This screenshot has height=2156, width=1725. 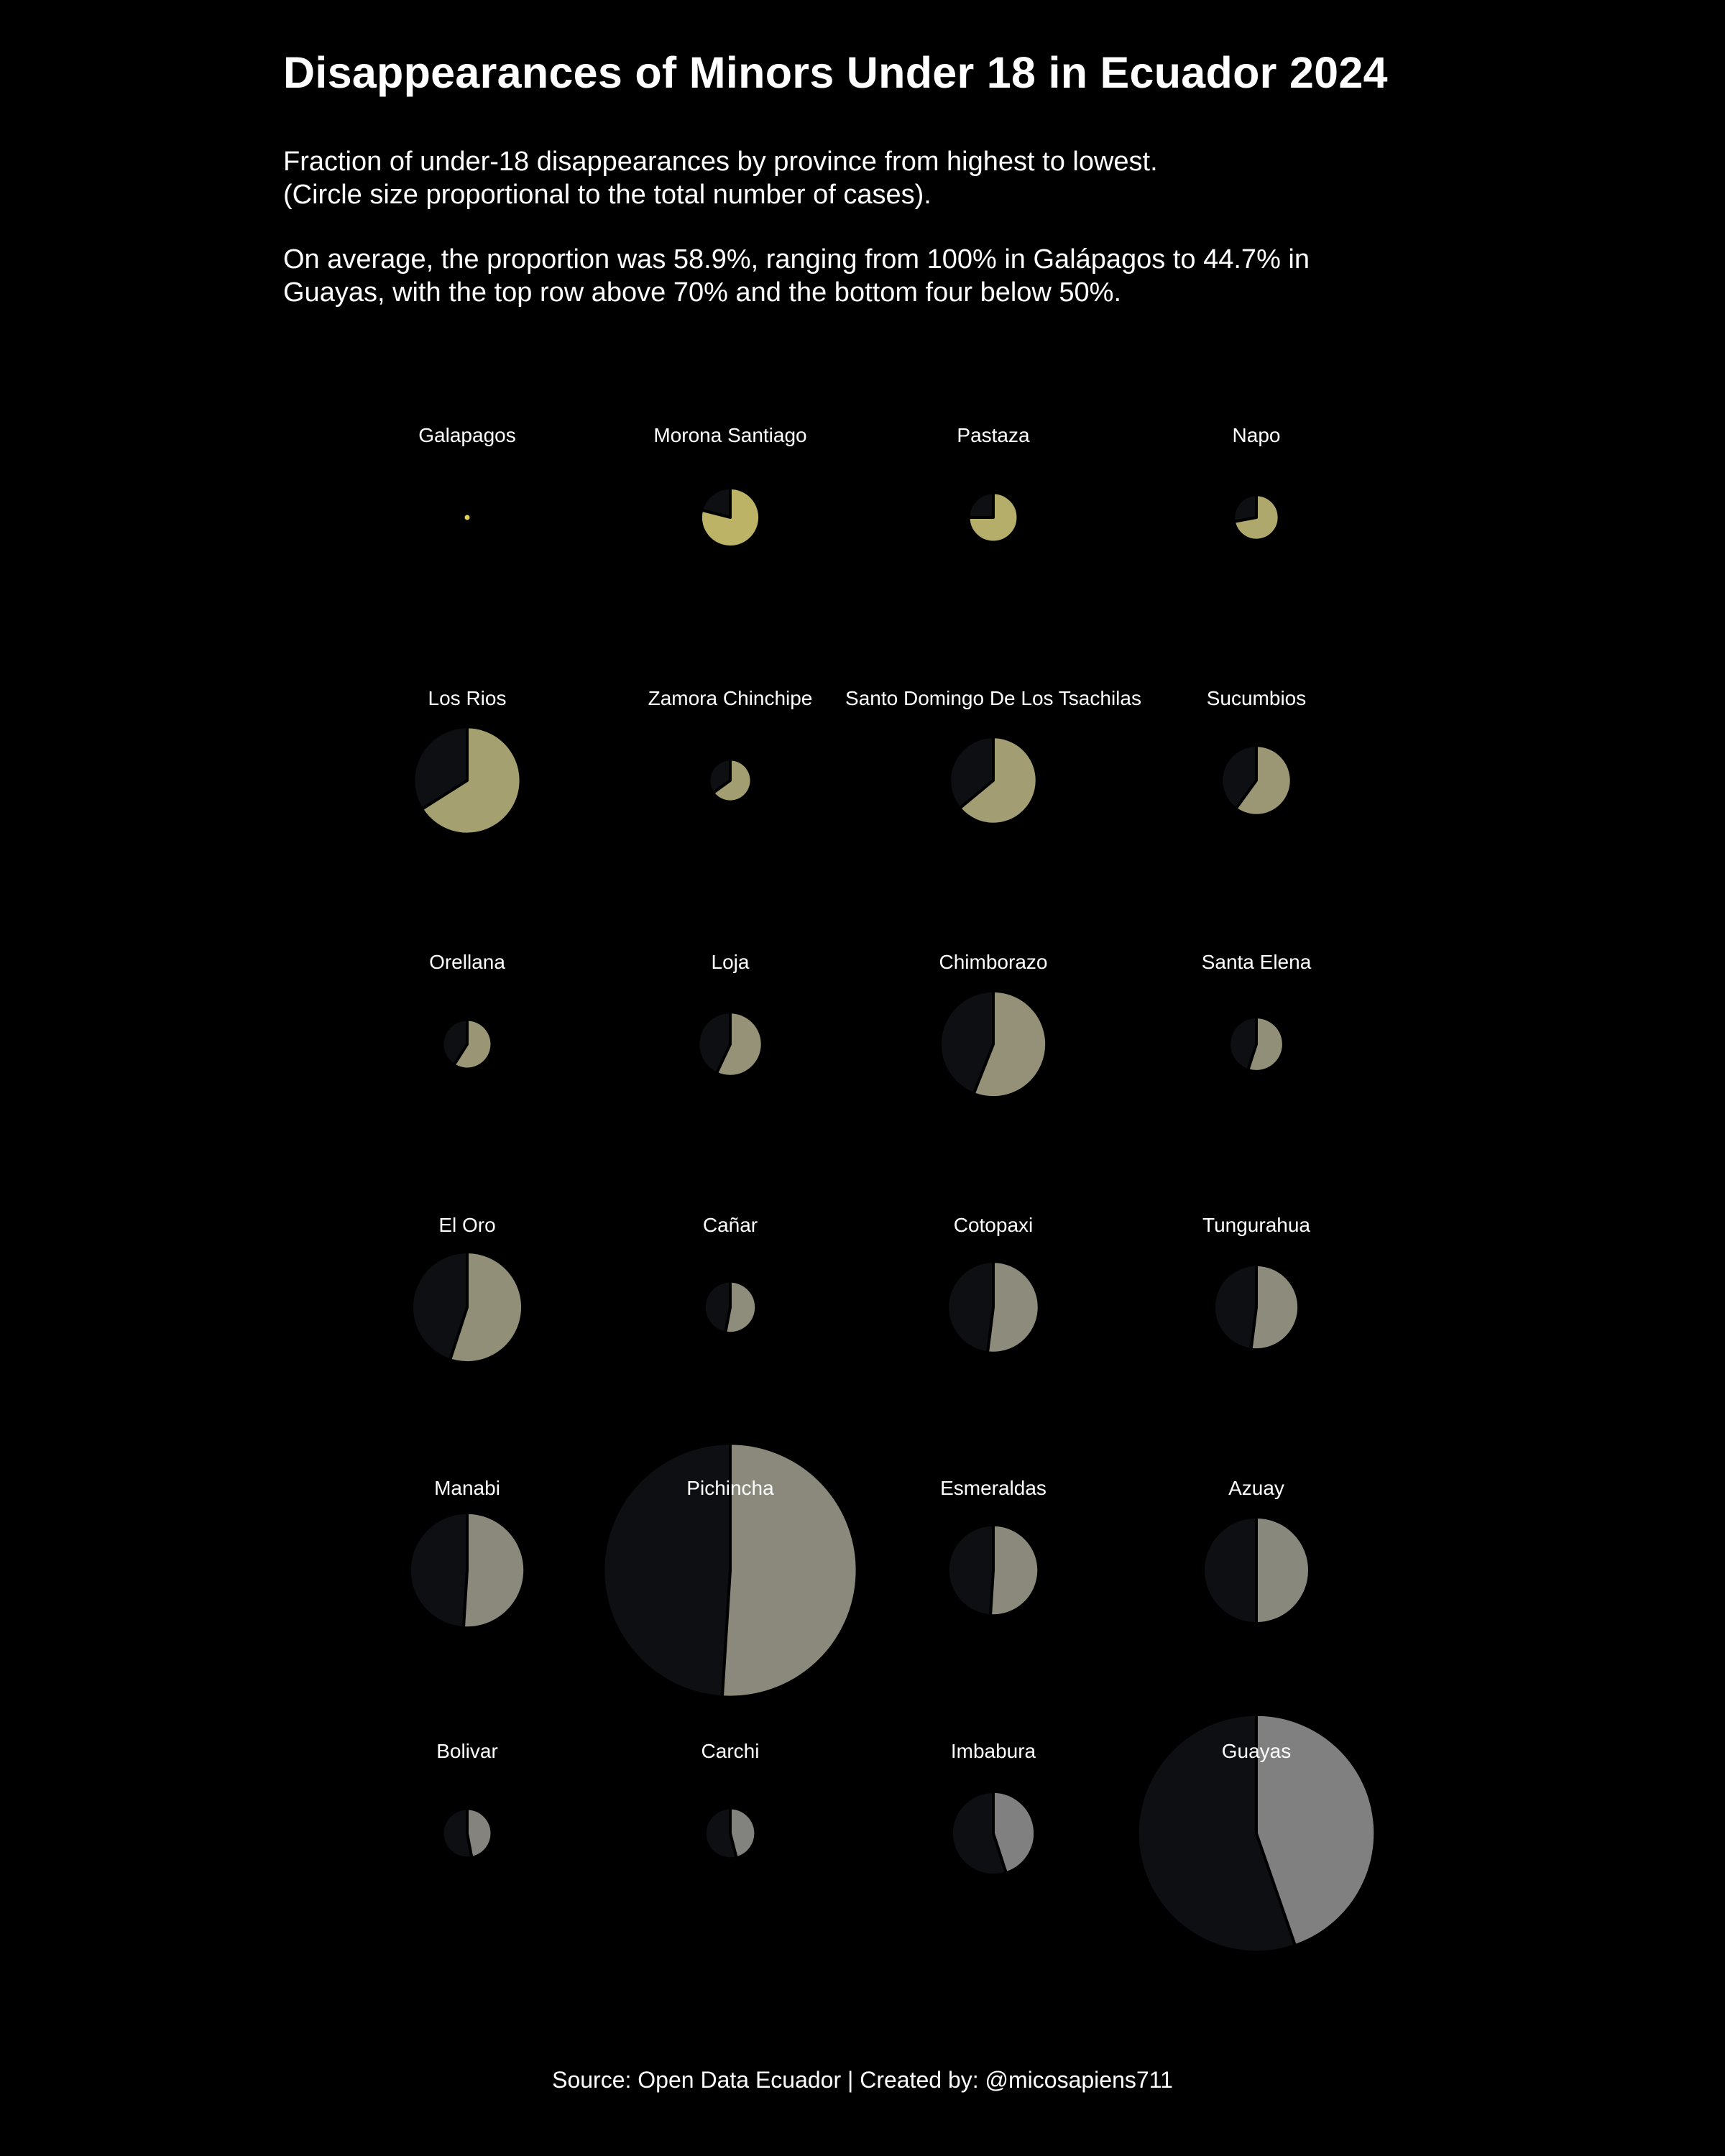 What do you see at coordinates (731, 962) in the screenshot?
I see `pie-label-loja: Loja` at bounding box center [731, 962].